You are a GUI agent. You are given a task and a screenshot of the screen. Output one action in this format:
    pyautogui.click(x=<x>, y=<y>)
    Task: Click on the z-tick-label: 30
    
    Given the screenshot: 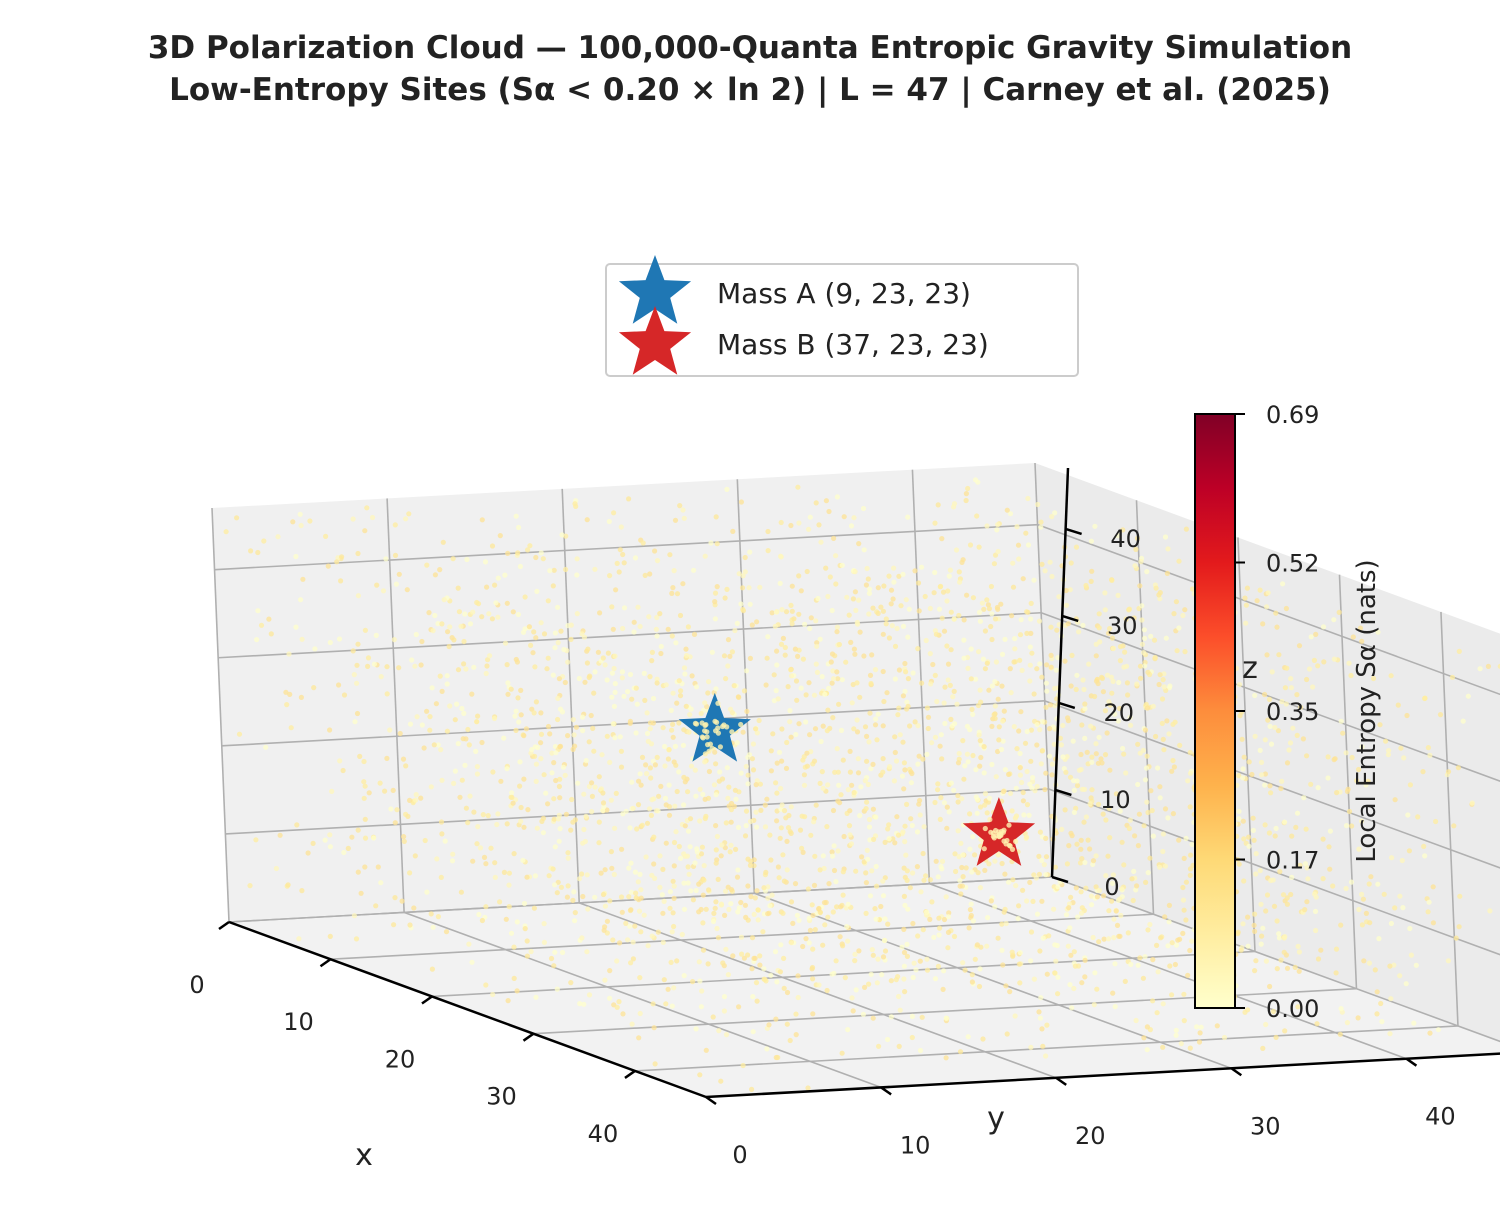 What is the action you would take?
    pyautogui.click(x=1122, y=626)
    